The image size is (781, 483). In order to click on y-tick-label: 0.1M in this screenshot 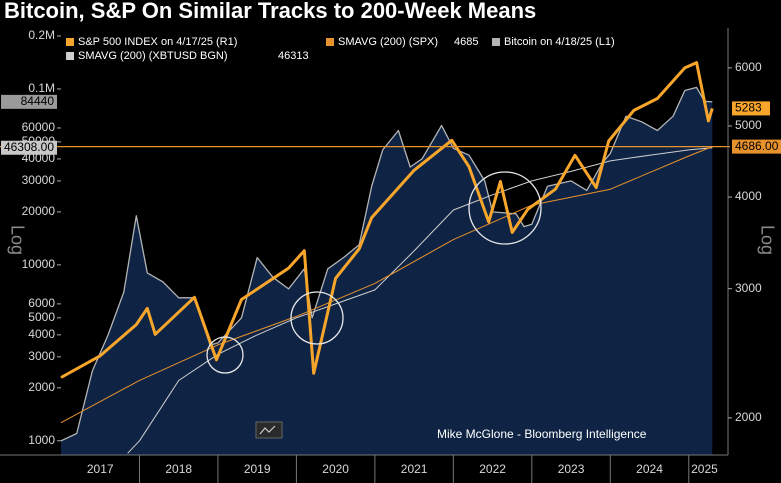, I will do `click(41, 88)`.